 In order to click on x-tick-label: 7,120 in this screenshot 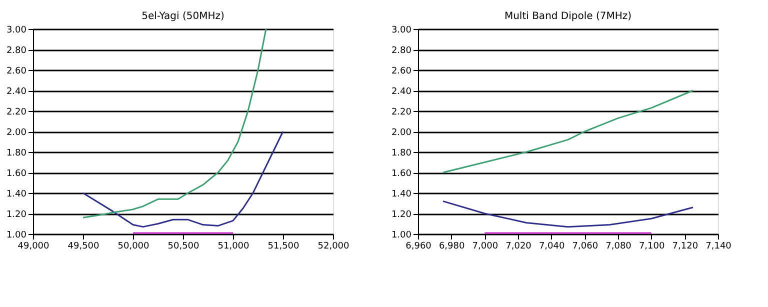, I will do `click(685, 247)`.